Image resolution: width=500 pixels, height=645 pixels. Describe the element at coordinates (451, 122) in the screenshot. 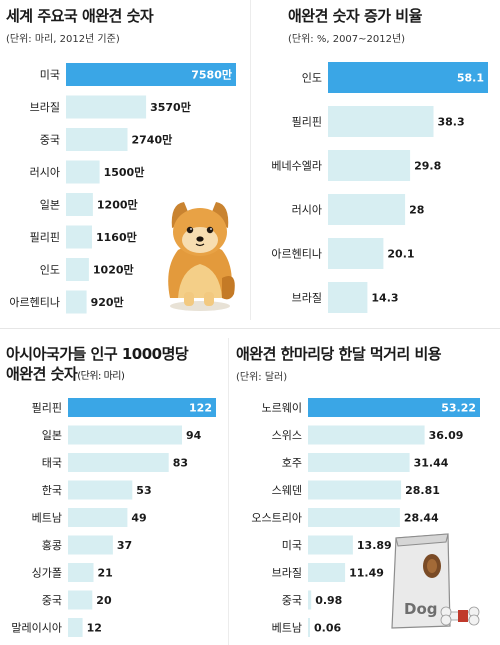

I see `value-label: 38.3` at that location.